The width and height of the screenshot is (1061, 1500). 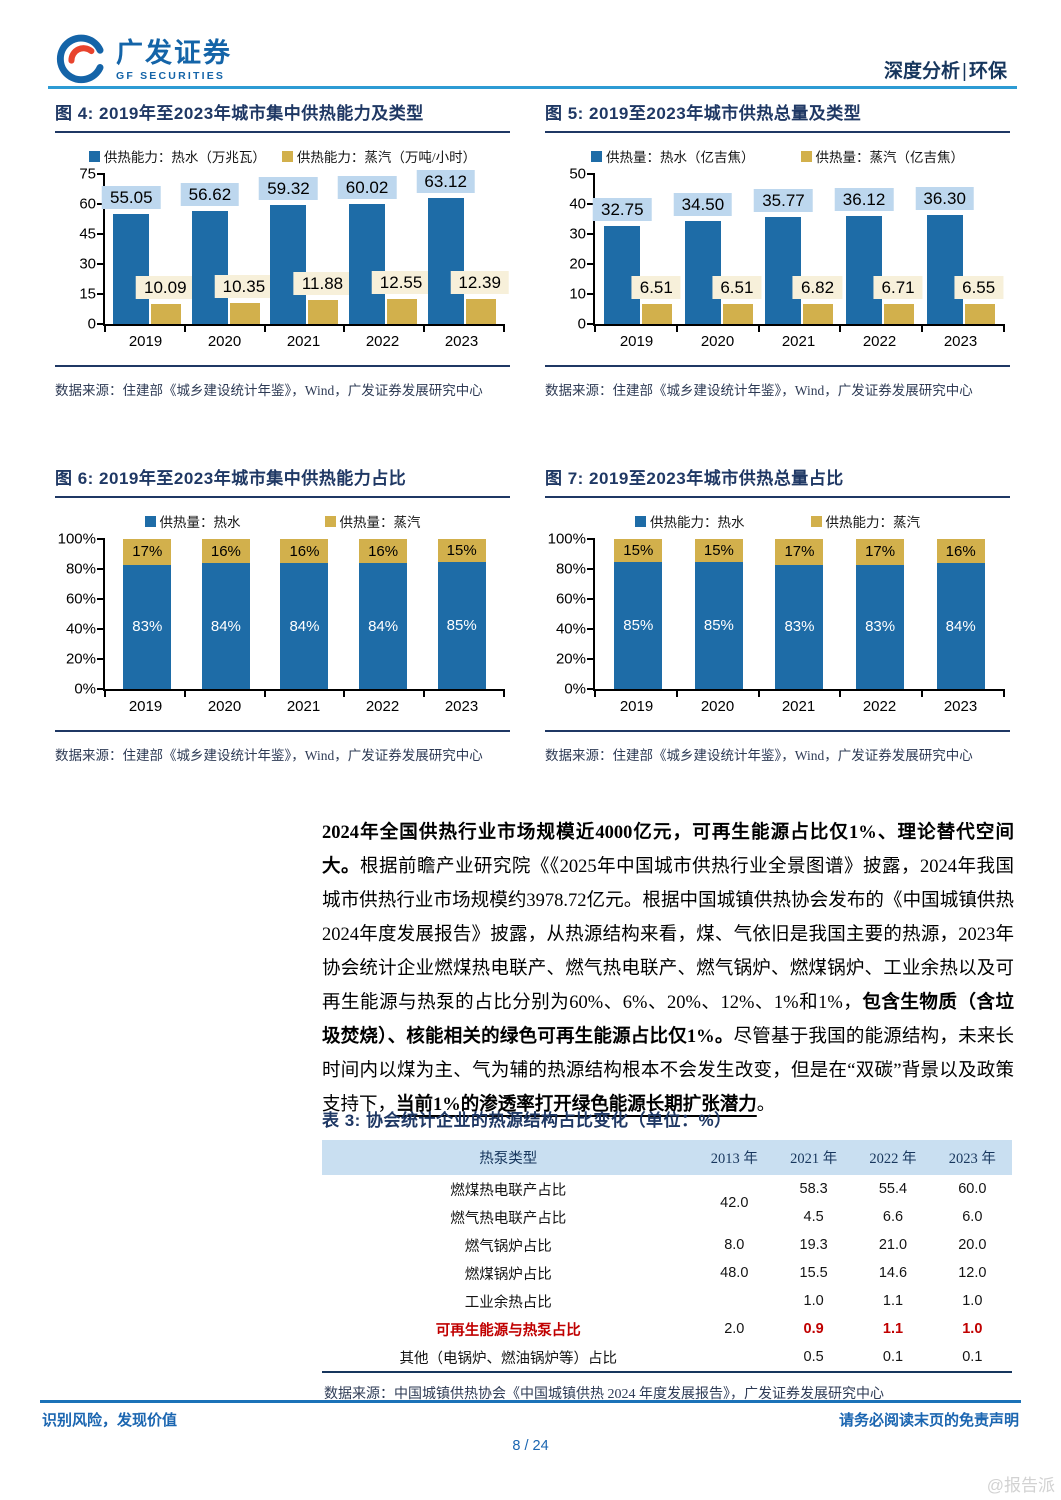 I want to click on y-axis-label: 80%, so click(x=570, y=569).